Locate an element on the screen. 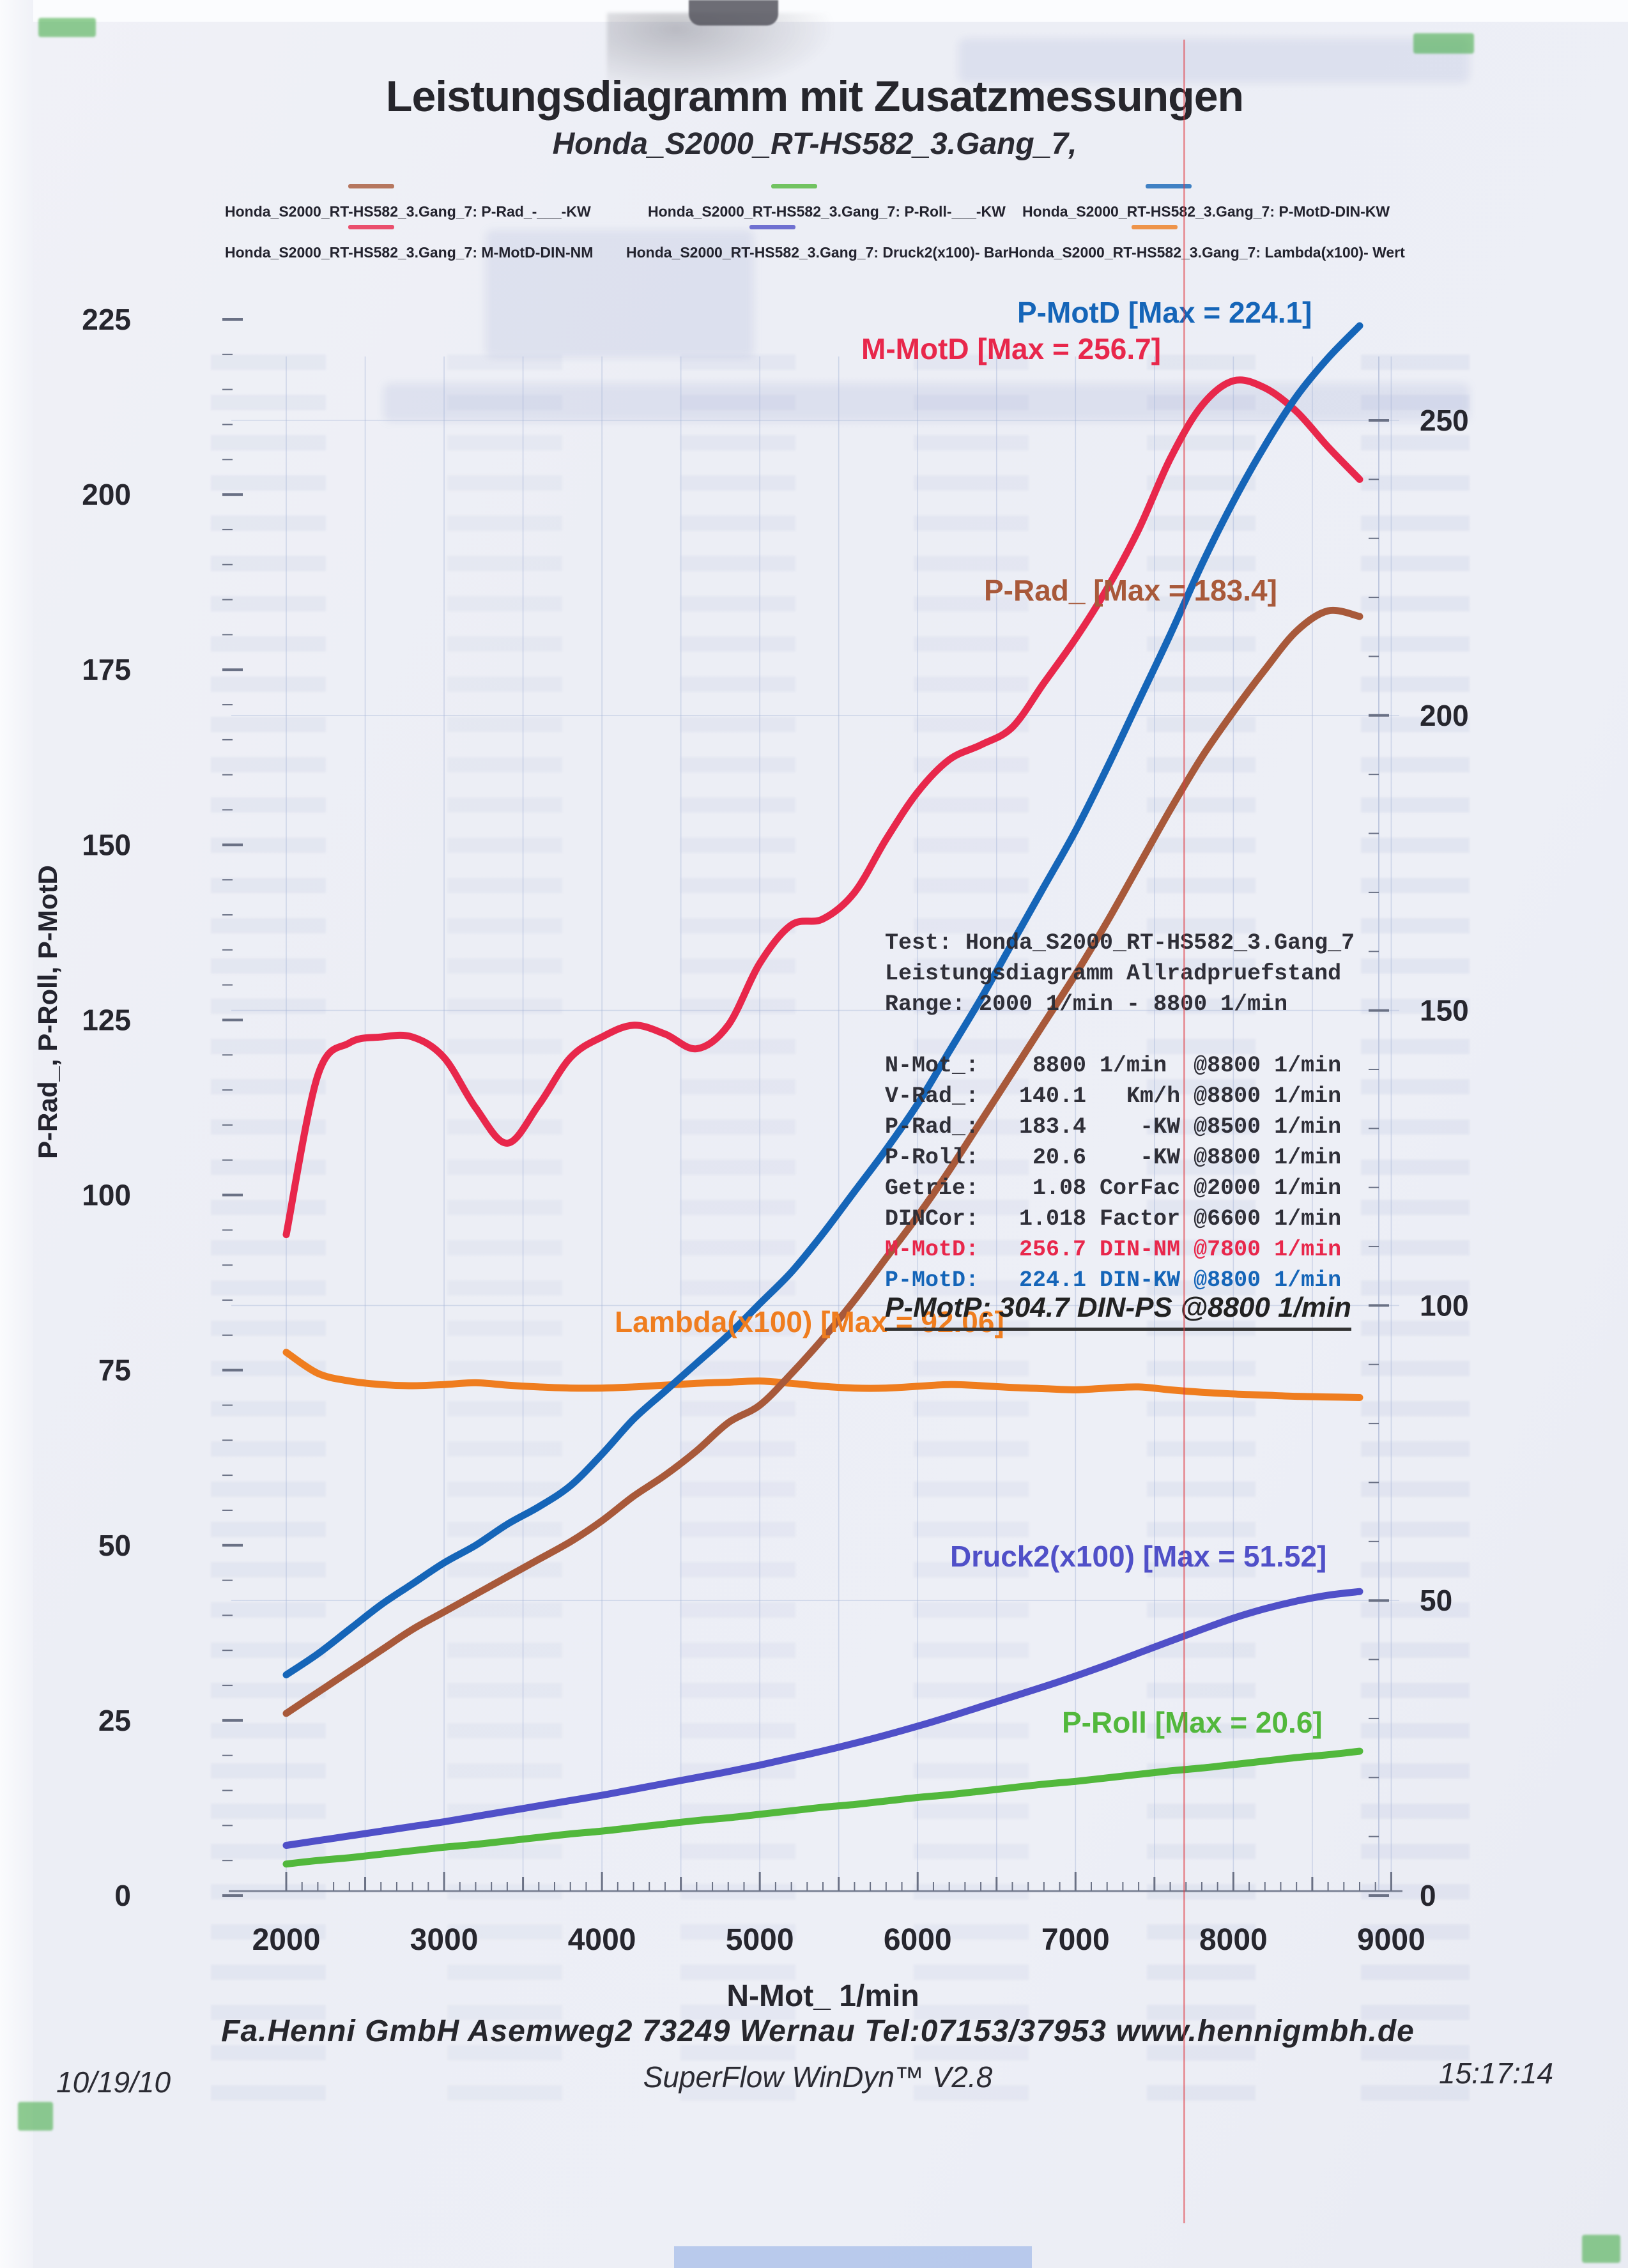 This screenshot has width=1628, height=2268. right-tick-label: 50 is located at coordinates (1436, 1600).